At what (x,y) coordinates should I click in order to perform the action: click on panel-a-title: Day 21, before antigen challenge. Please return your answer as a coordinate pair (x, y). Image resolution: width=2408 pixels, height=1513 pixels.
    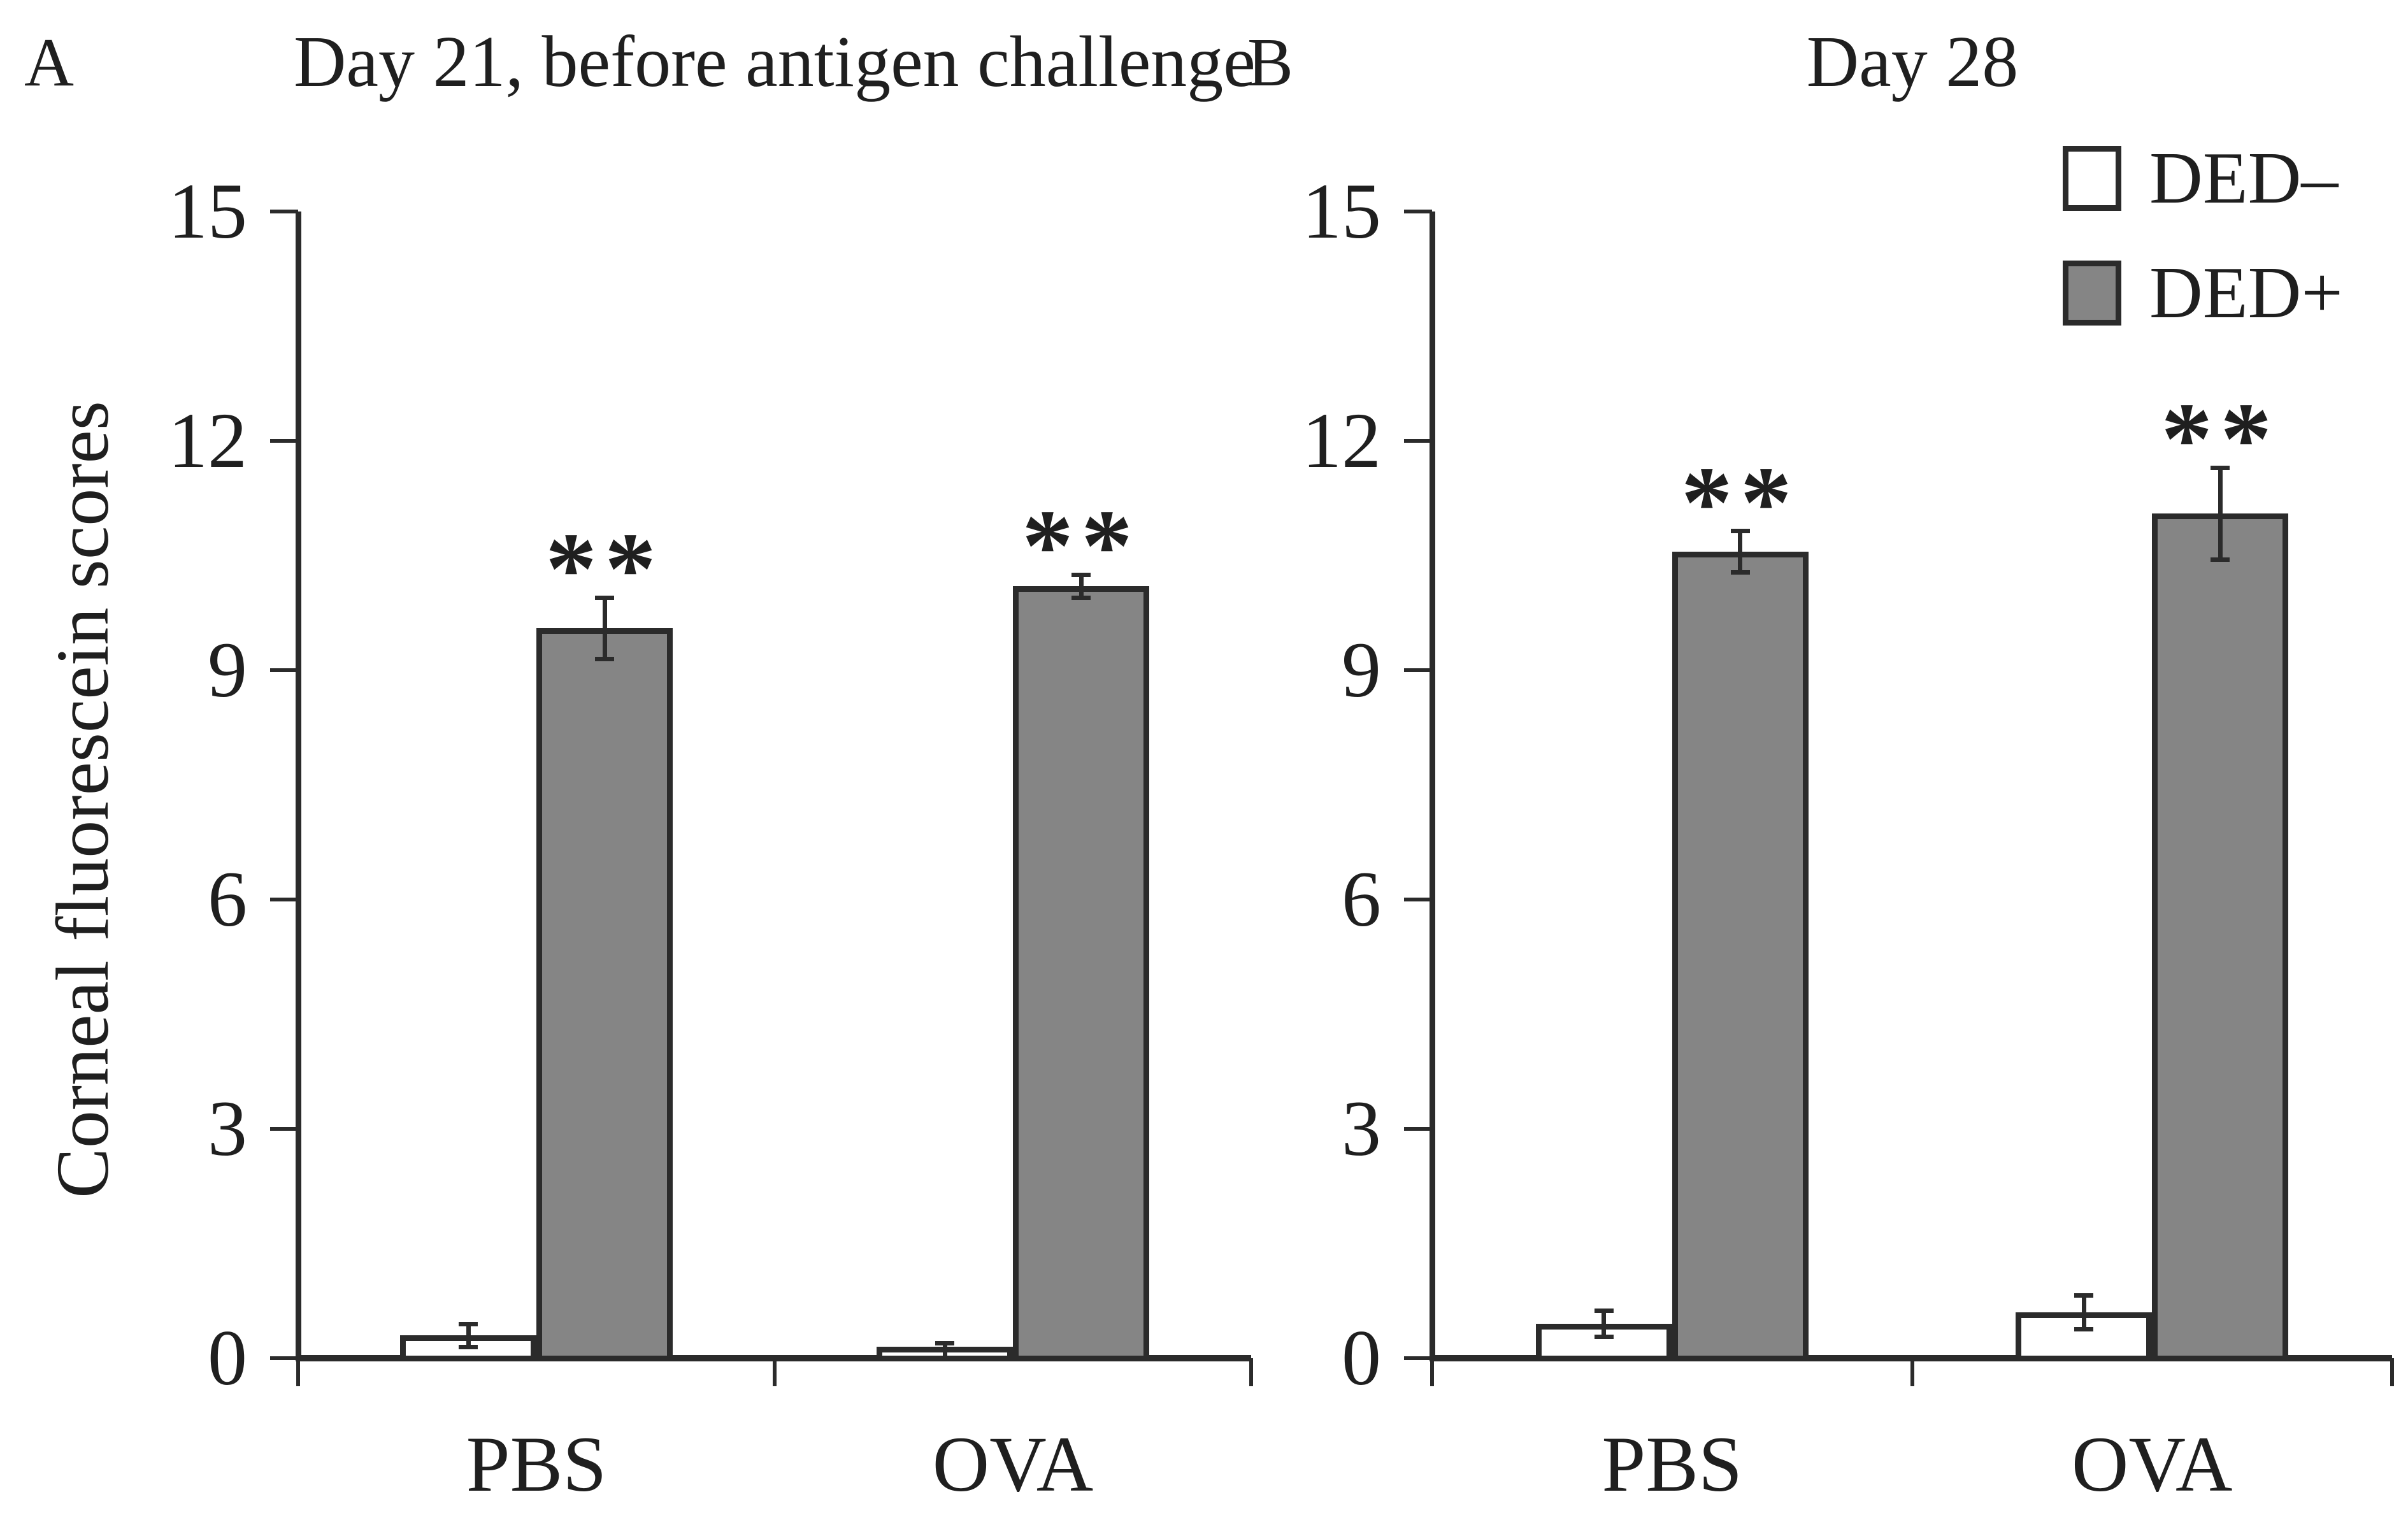
    Looking at the image, I should click on (775, 61).